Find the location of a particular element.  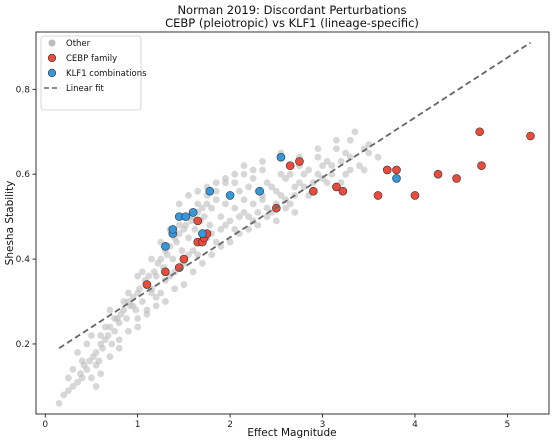

legend-label-klf1: KLF1 combinations is located at coordinates (106, 74).